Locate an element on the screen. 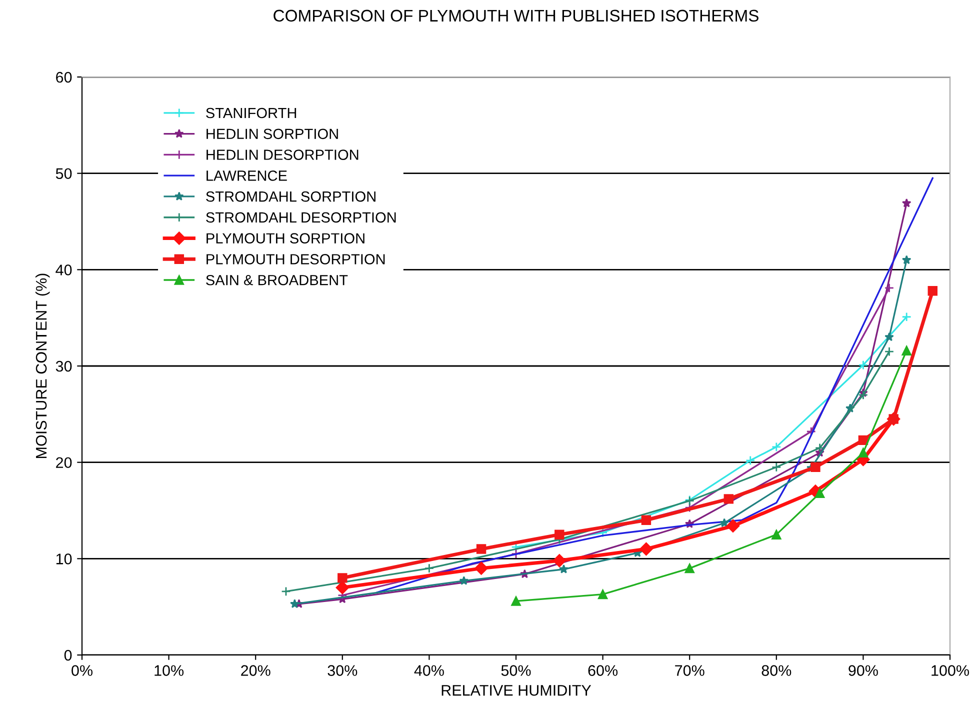 This screenshot has width=977, height=722. legend-label: SAIN & BROADBENT is located at coordinates (277, 280).